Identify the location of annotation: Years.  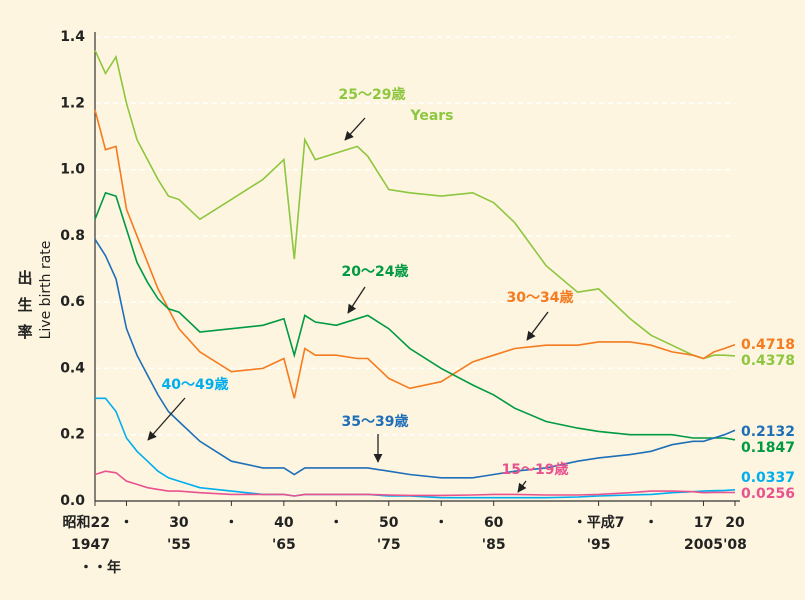
(431, 116).